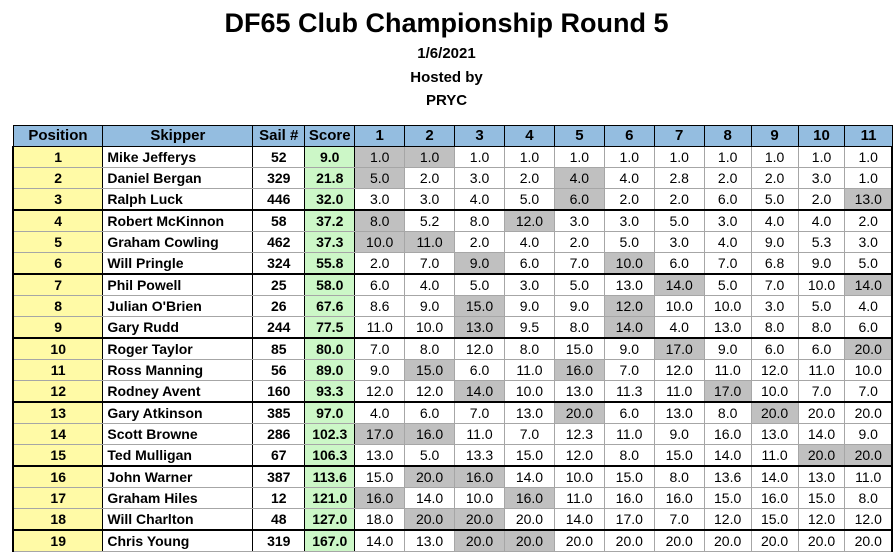 The image size is (893, 552). I want to click on header-race-8: 8, so click(727, 136).